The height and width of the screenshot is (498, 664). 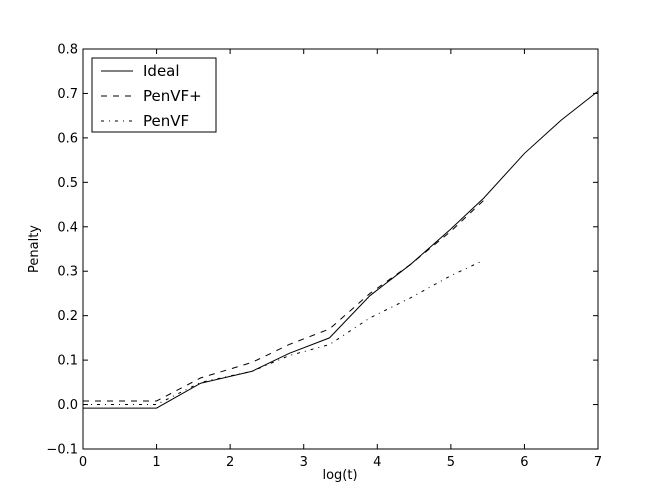 I want to click on x-tick-label: 5, so click(x=451, y=462).